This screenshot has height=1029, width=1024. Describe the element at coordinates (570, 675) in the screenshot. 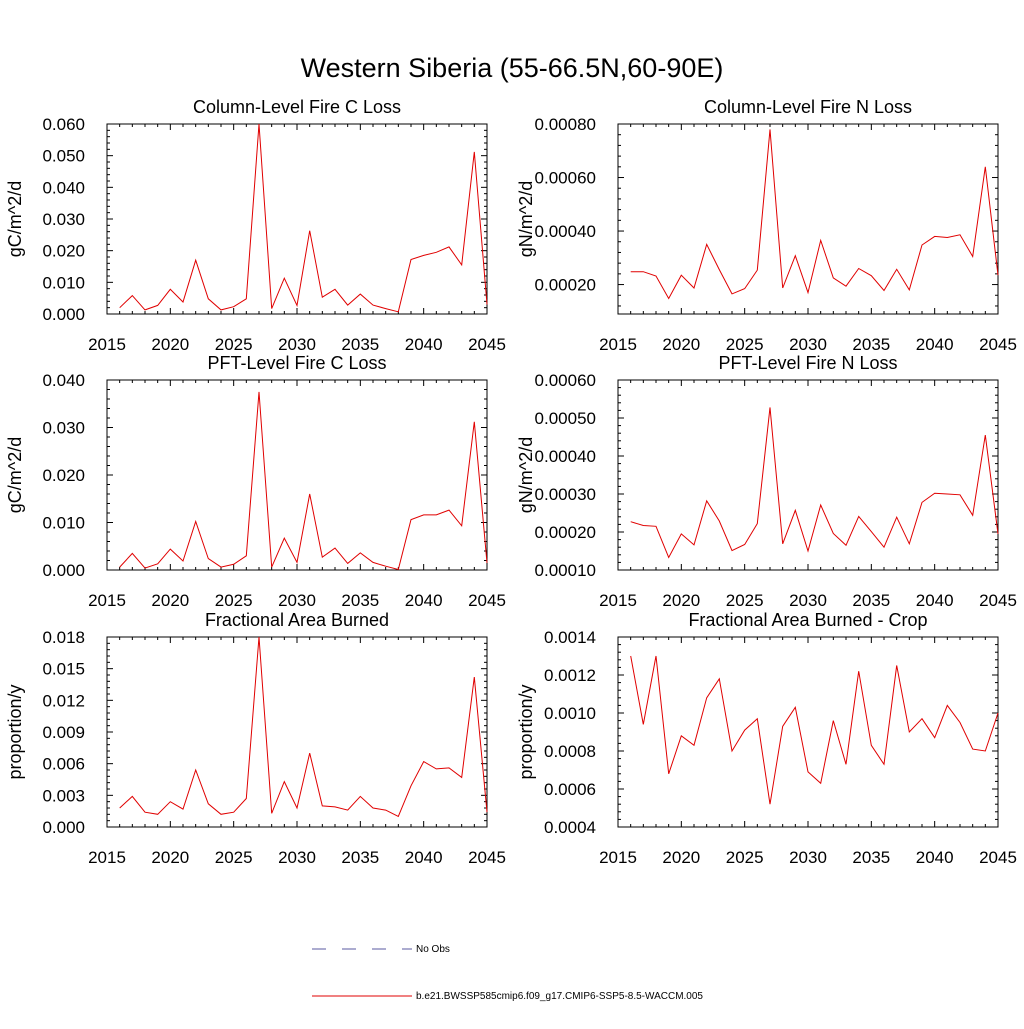

I see `y-tick-label: 0.0012` at that location.